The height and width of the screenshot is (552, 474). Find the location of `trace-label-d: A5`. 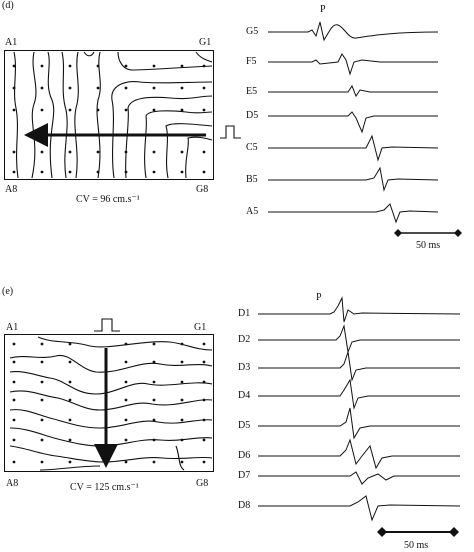

trace-label-d: A5 is located at coordinates (252, 211).